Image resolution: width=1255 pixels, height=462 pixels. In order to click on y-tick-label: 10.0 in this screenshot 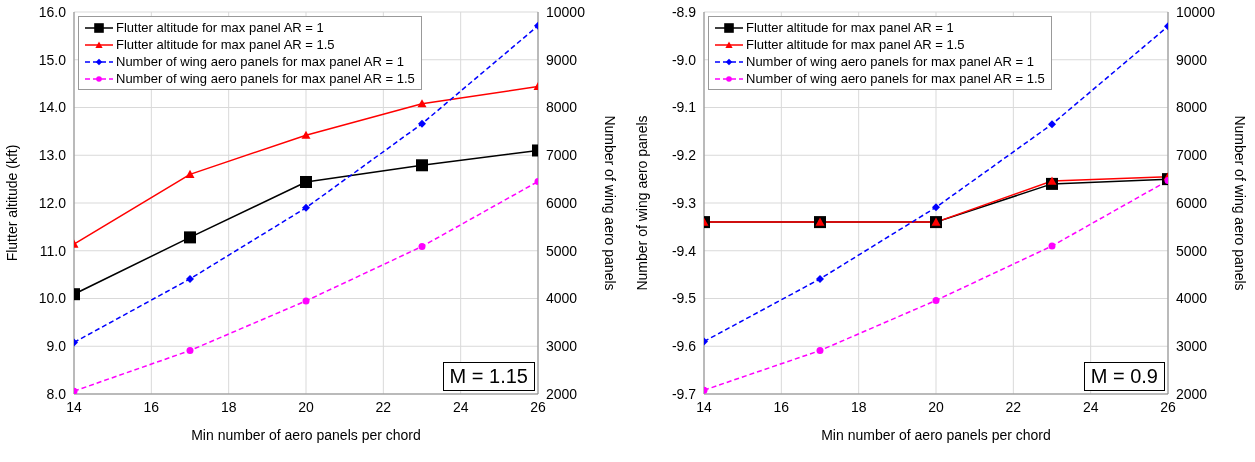, I will do `click(52, 298)`.